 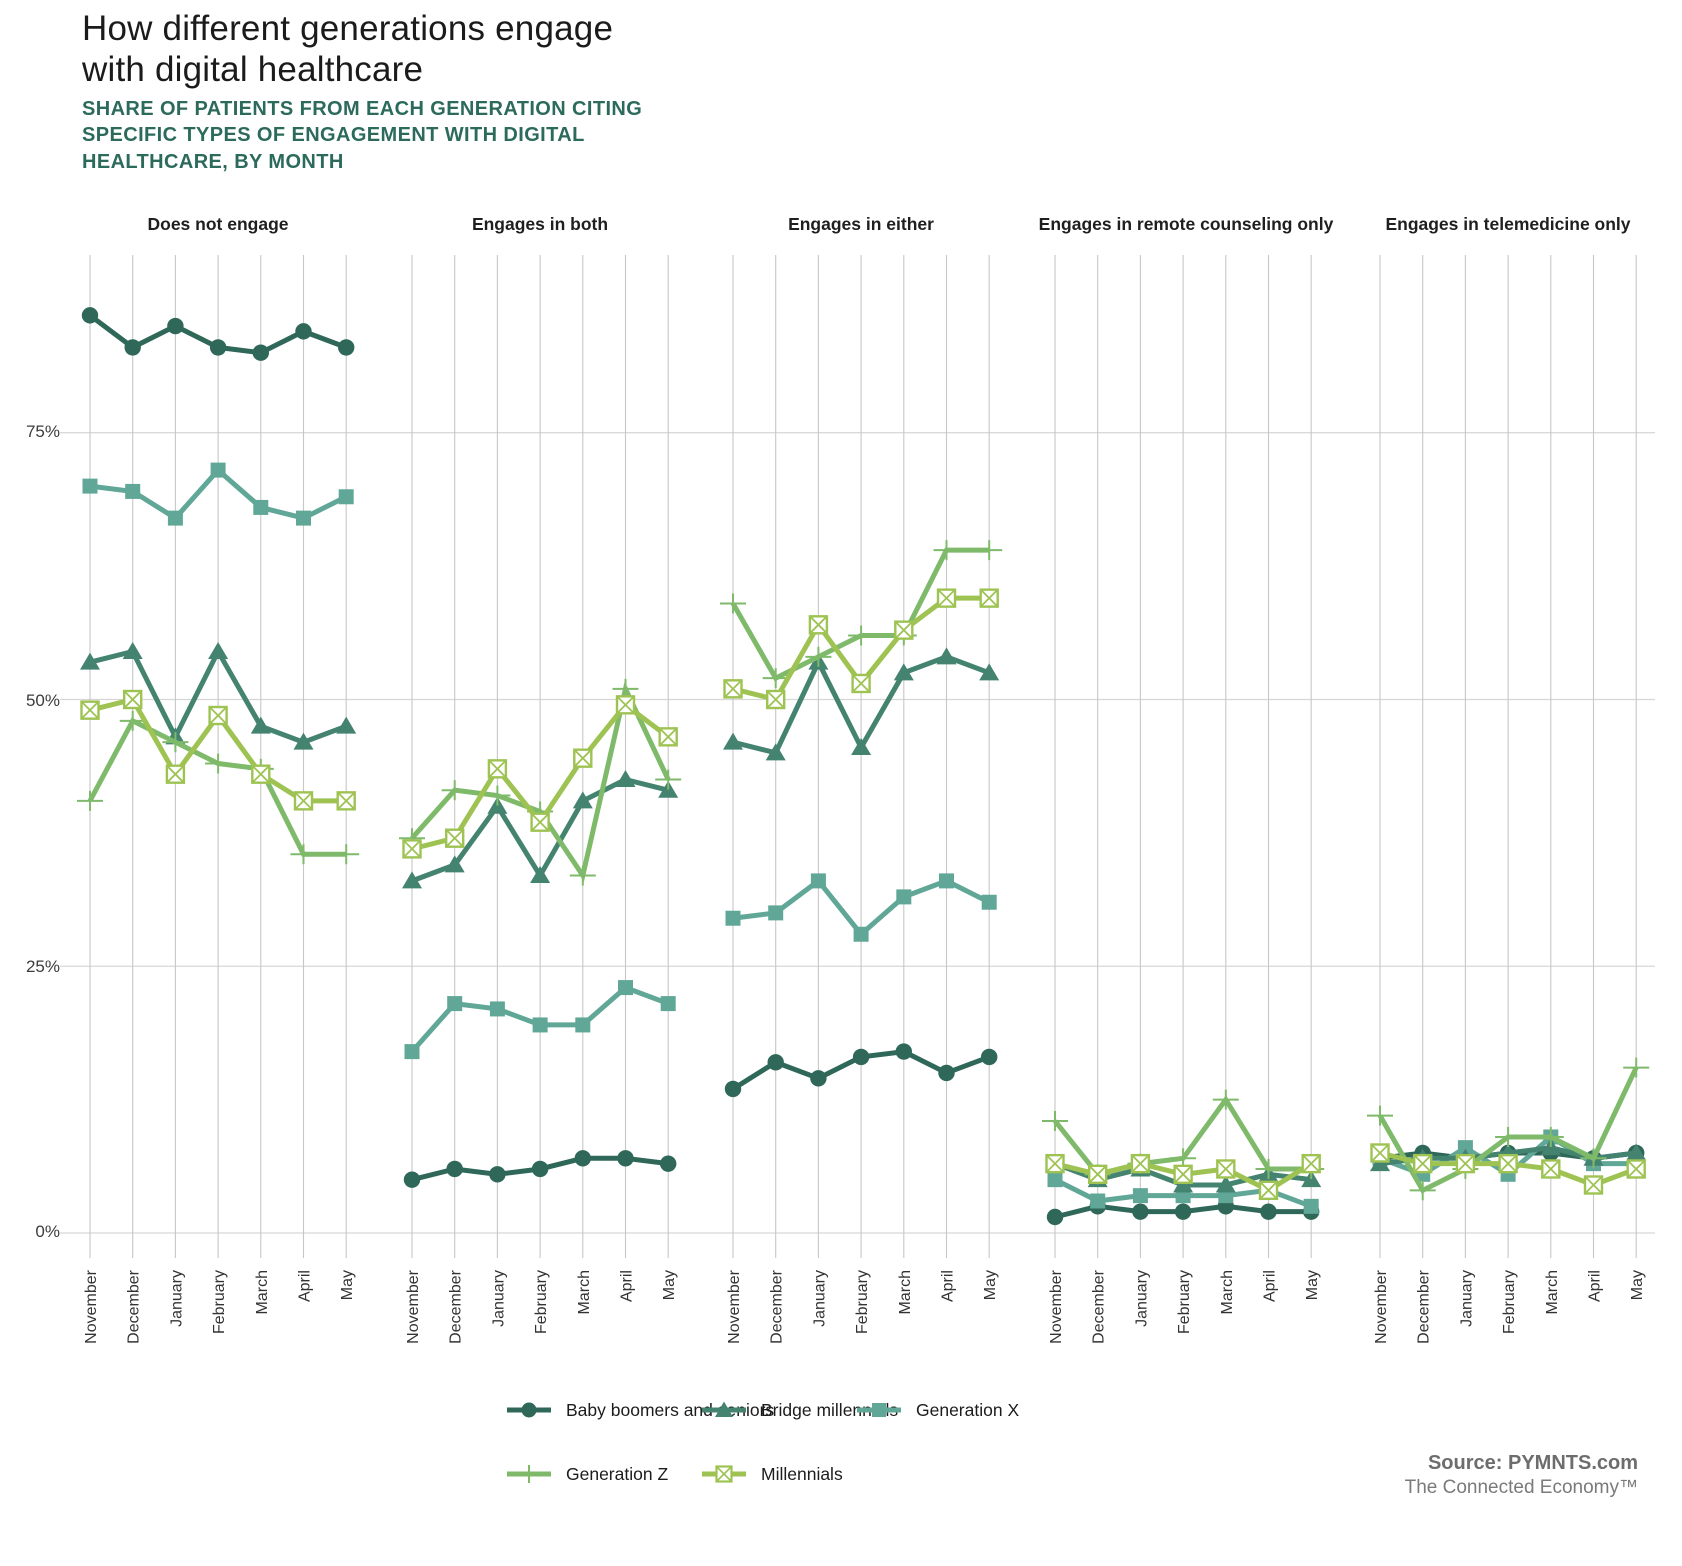 What do you see at coordinates (861, 224) in the screenshot?
I see `panel-title-engages-in-either: Engages in either` at bounding box center [861, 224].